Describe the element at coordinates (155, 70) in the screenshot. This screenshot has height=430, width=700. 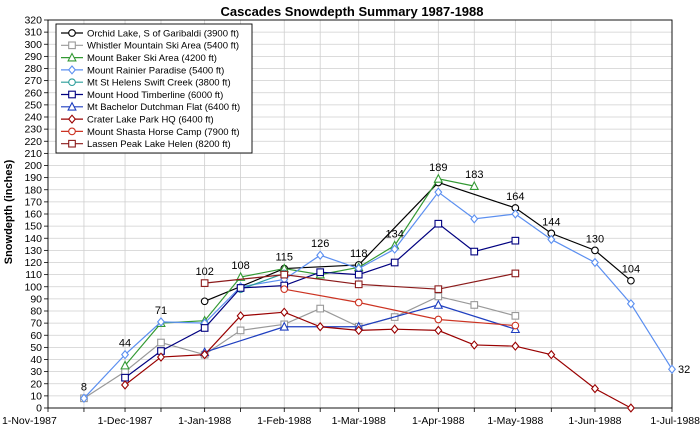
I see `legend-label: Mount Rainier Paradise (5400 ft)` at that location.